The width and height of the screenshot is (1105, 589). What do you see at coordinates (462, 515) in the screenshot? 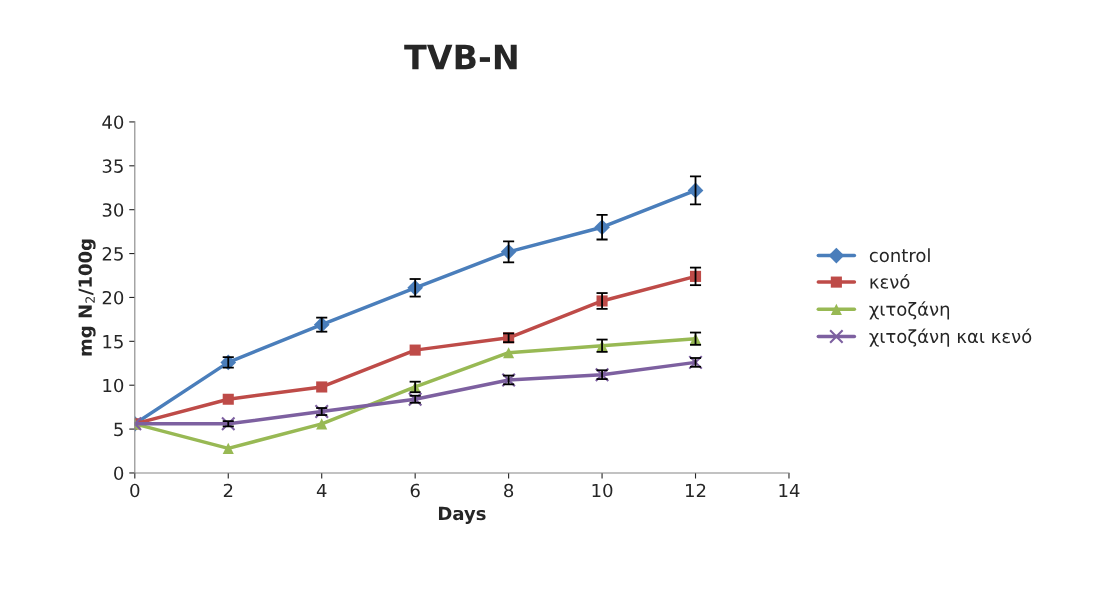
I see `x-axis-title: Days` at bounding box center [462, 515].